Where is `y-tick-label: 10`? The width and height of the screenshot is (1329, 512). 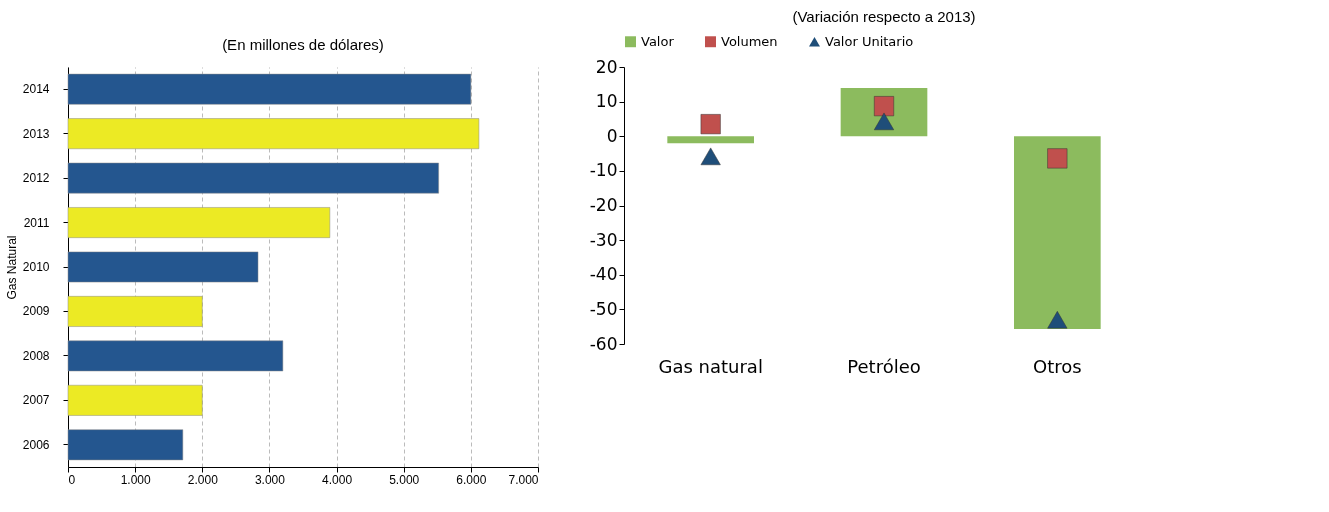 y-tick-label: 10 is located at coordinates (606, 101).